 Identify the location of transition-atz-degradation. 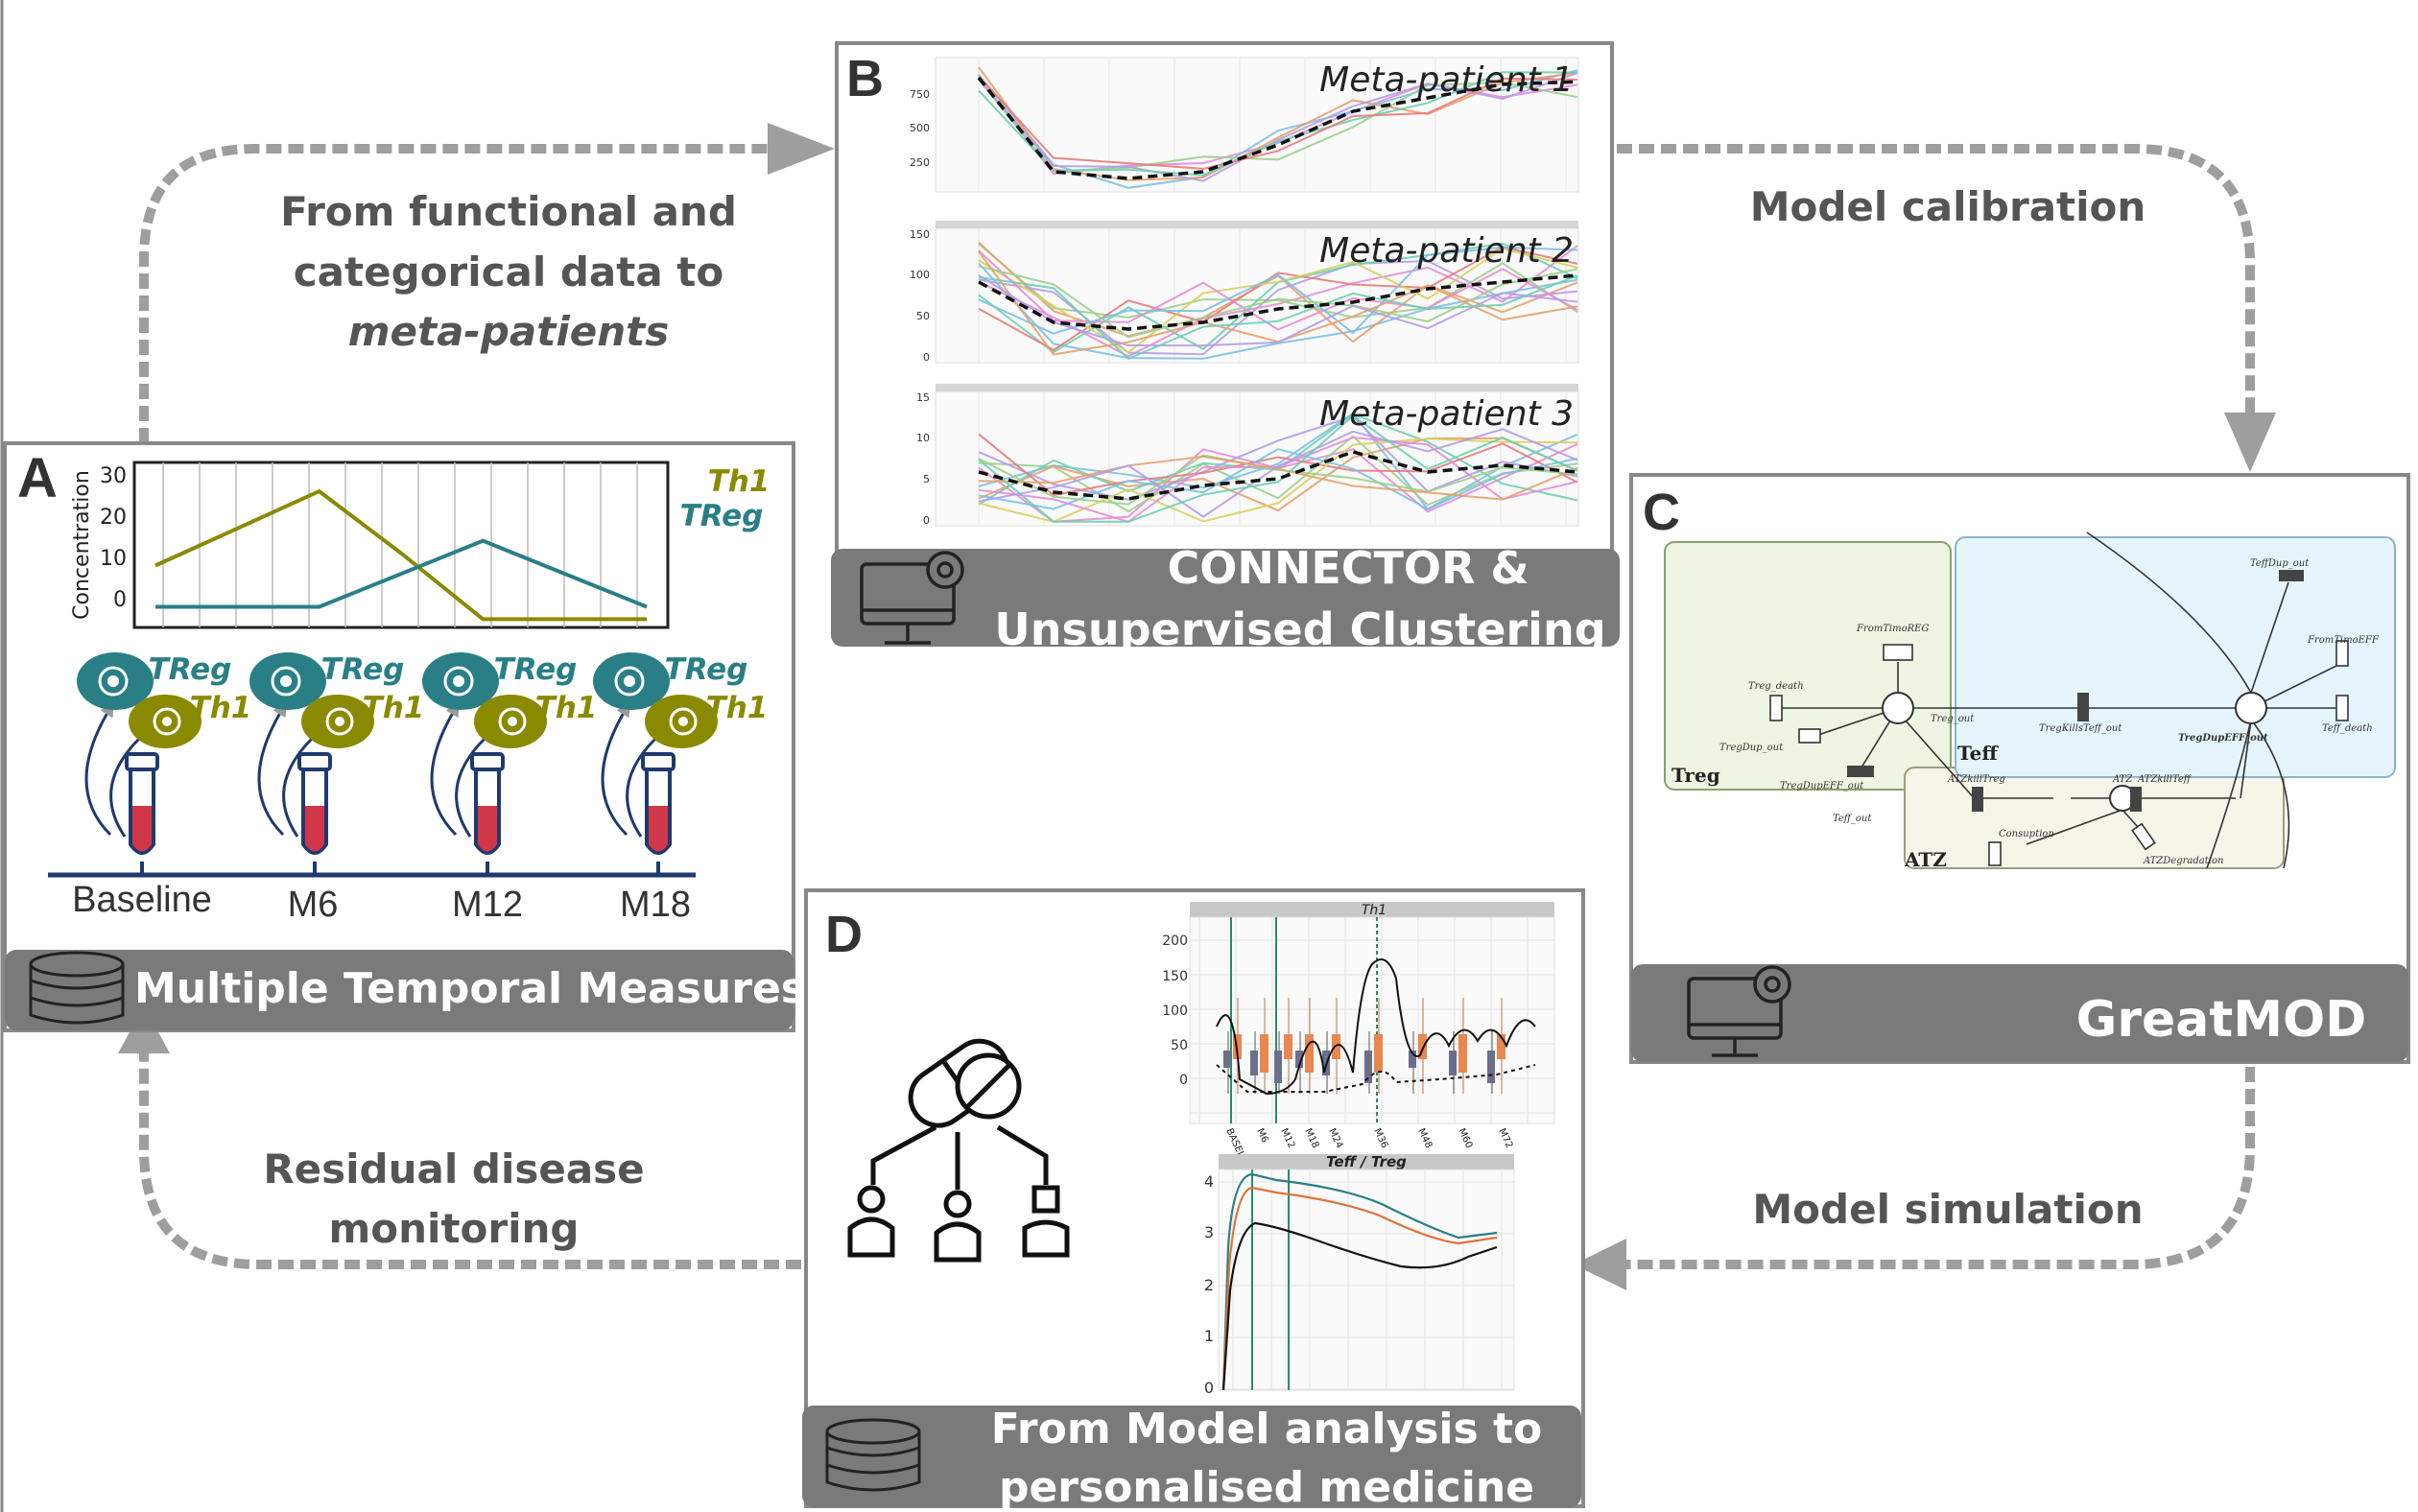
(2143, 836).